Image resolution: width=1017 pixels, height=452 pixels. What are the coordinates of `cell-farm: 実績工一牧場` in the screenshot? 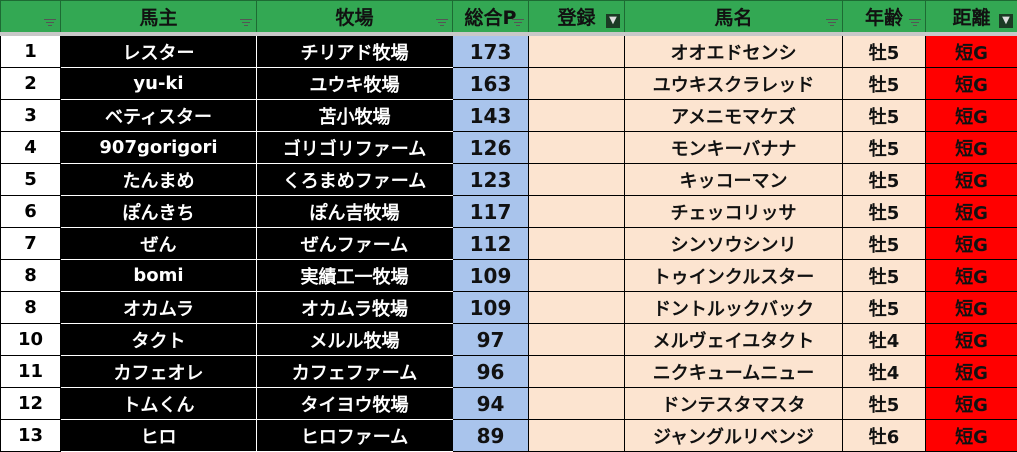 It's located at (354, 275).